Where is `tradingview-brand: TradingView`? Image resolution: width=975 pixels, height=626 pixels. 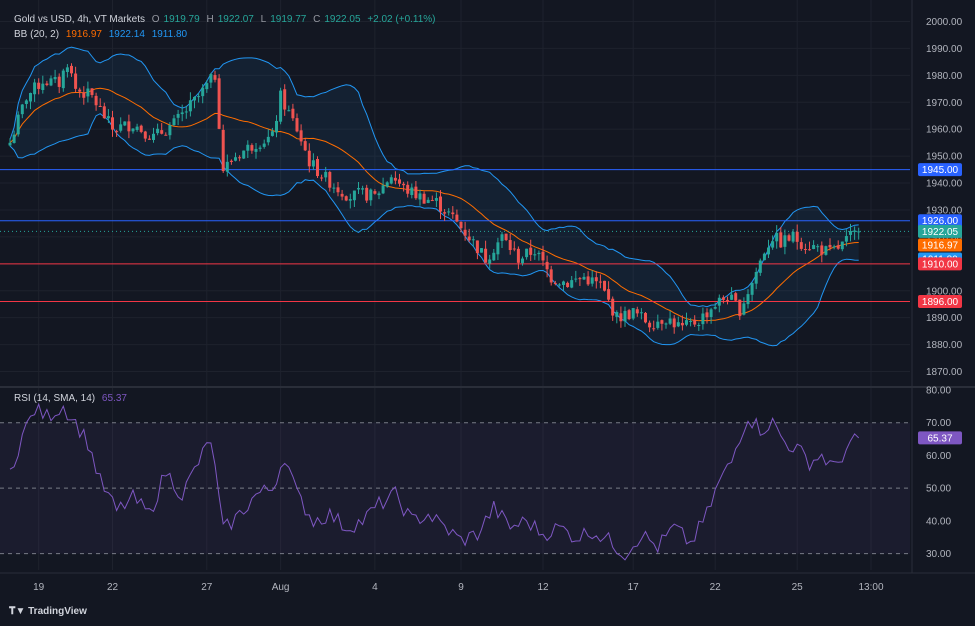 tradingview-brand: TradingView is located at coordinates (57, 611).